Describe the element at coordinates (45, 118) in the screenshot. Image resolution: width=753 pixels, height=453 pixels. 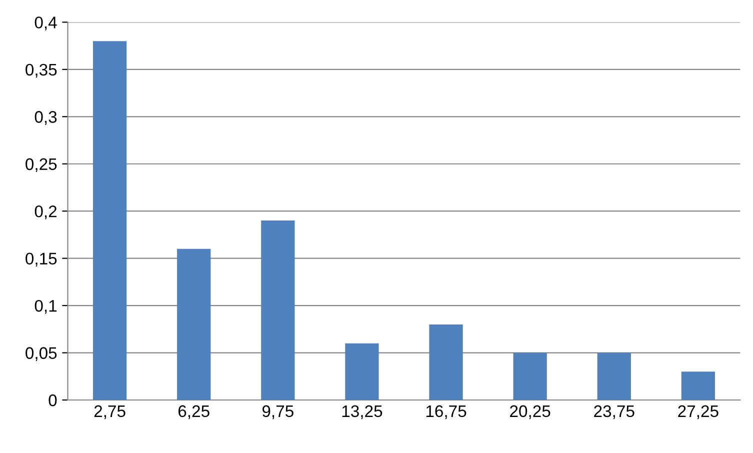
I see `y-tick-label: 0,3` at that location.